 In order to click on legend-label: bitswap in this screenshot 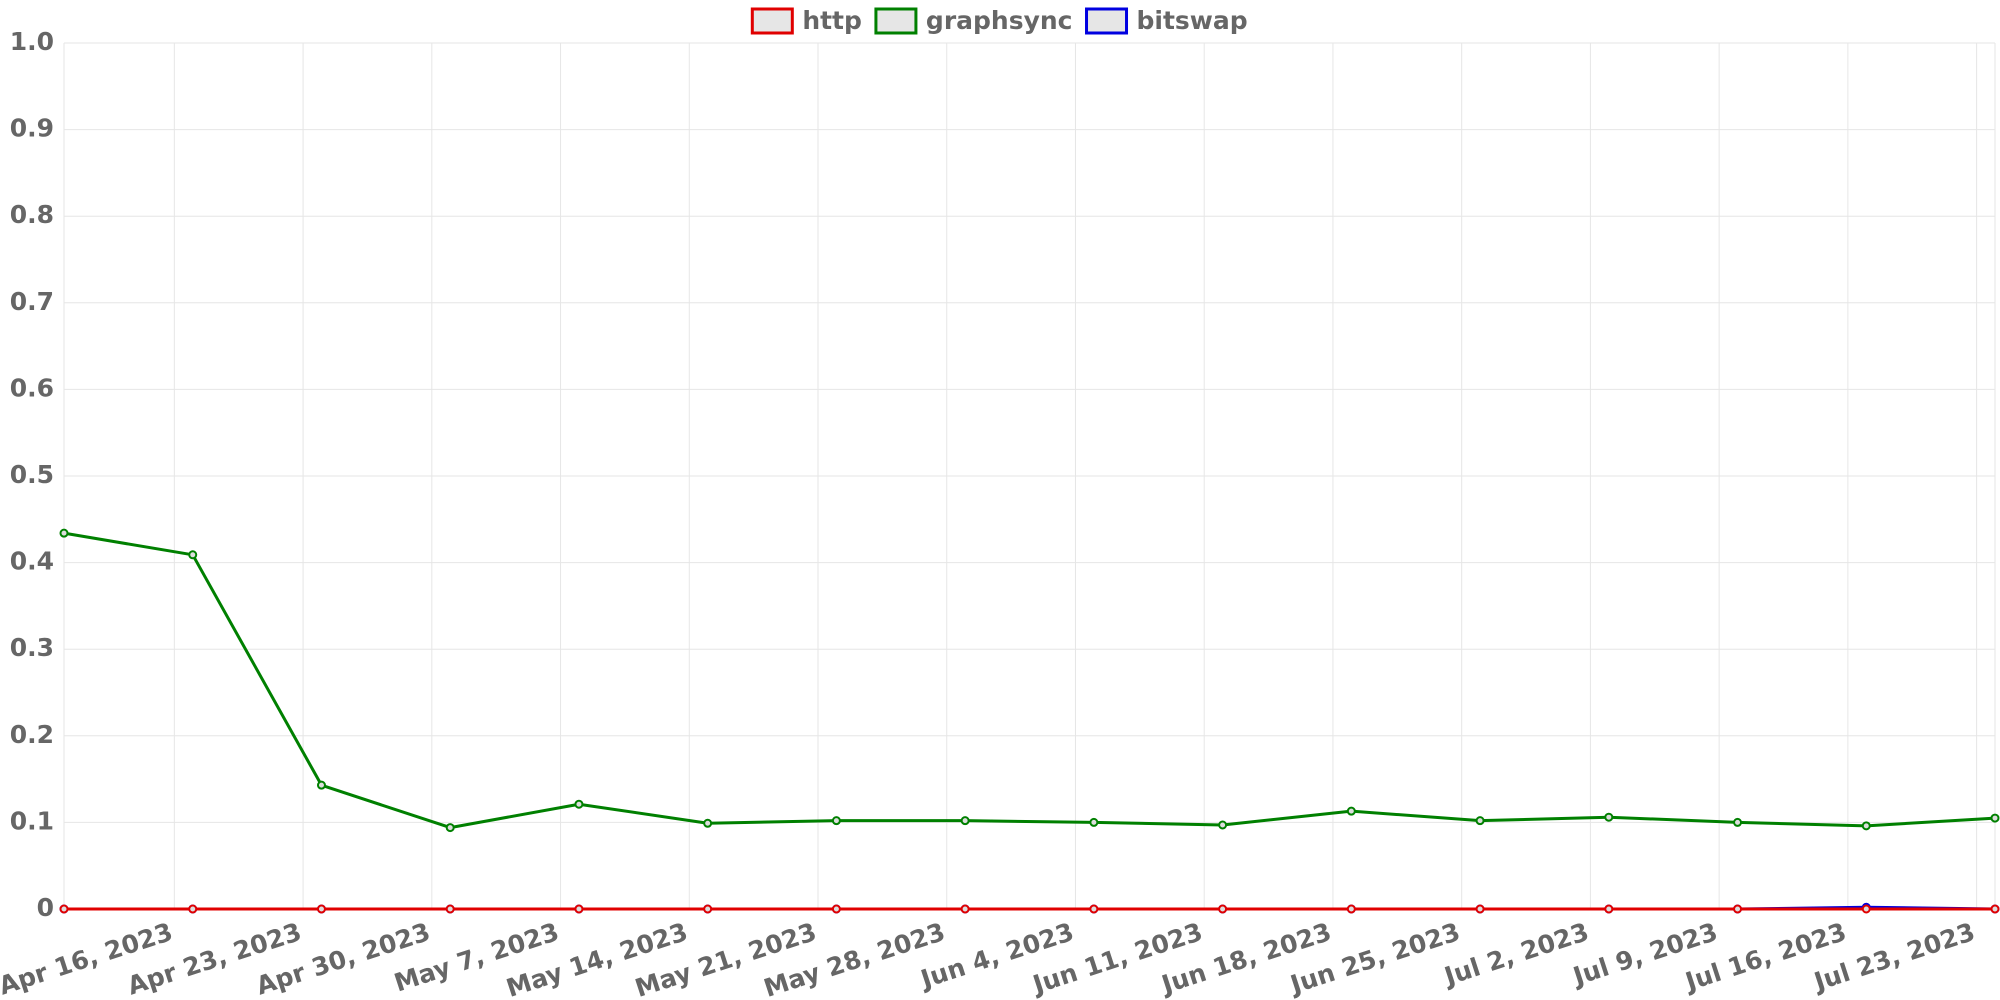, I will do `click(1192, 20)`.